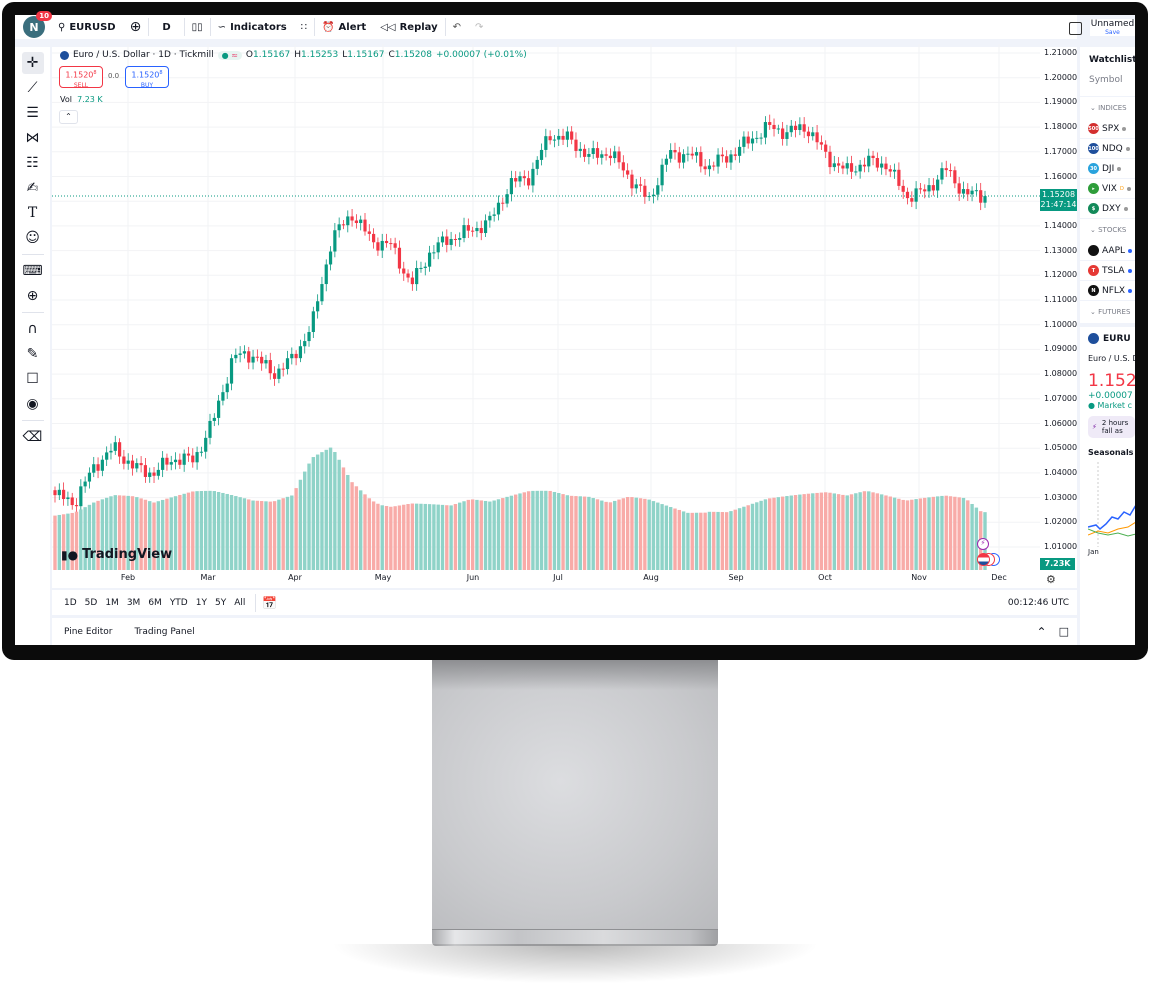 This screenshot has width=1150, height=1000. I want to click on chevron-up-icon: ⌃, so click(1041, 631).